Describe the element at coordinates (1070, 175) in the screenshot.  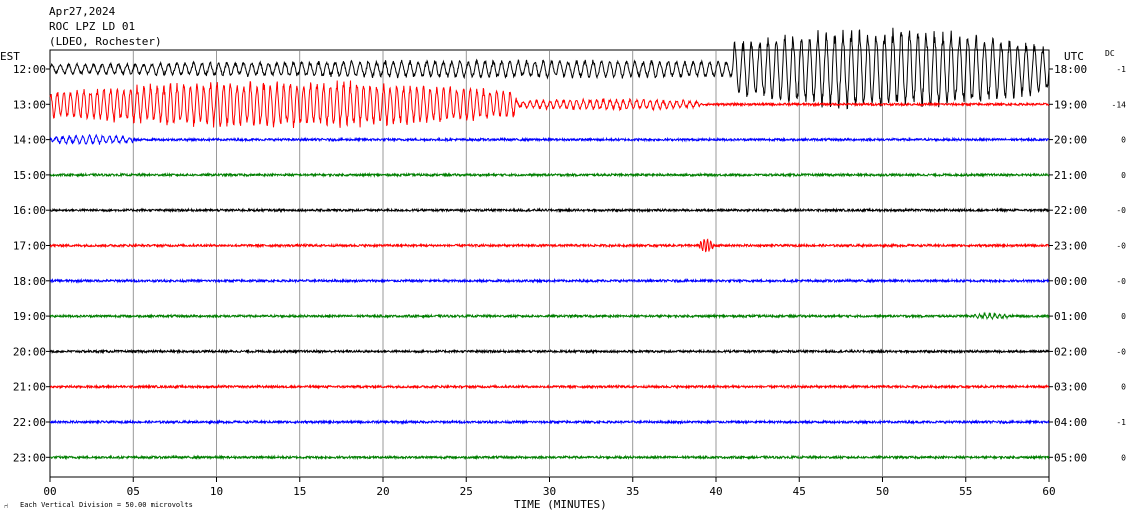
I see `utc-row-label: 21:00` at that location.